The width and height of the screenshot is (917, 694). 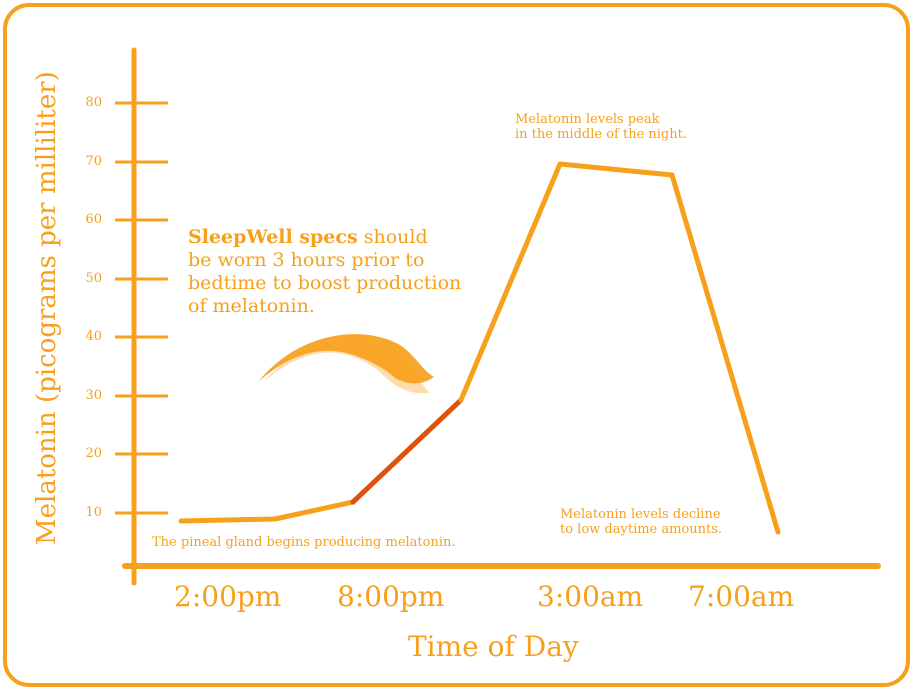 I want to click on ytick-label: 80, so click(x=93, y=102).